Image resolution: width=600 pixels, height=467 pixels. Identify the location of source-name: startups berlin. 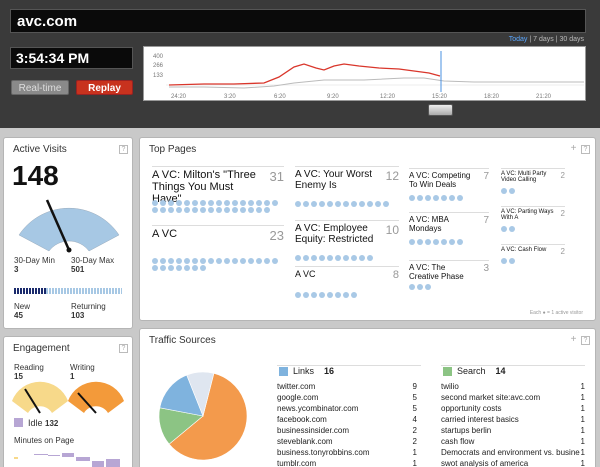
(466, 430).